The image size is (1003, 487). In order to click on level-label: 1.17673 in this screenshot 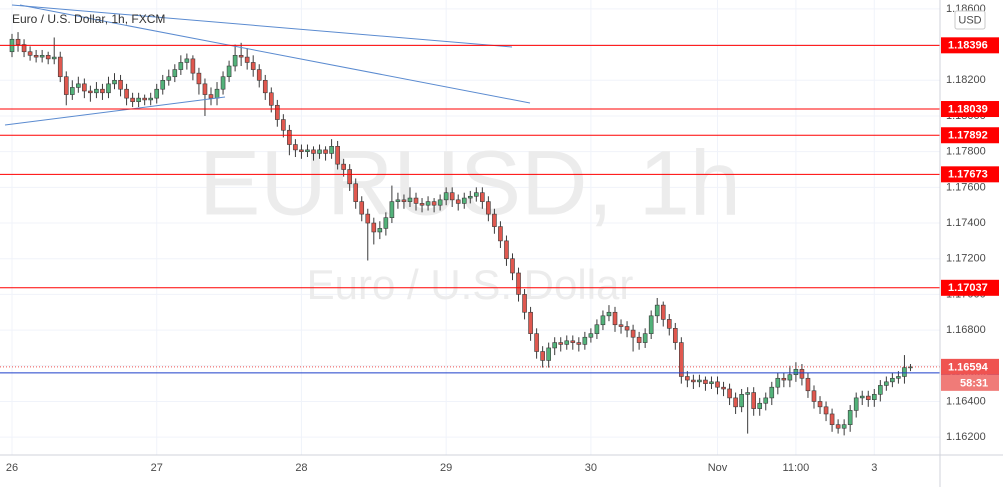, I will do `click(968, 175)`.